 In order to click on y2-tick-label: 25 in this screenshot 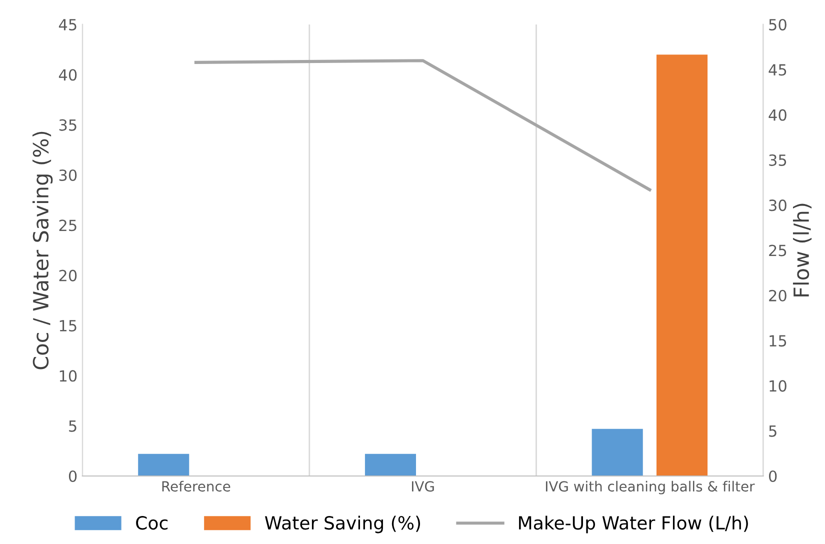, I will do `click(777, 250)`.